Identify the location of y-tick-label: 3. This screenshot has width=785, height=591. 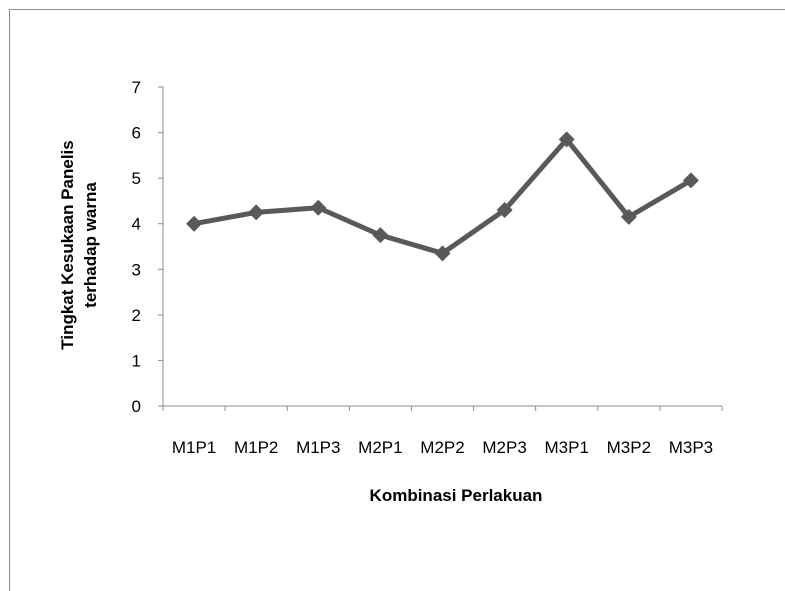
(136, 269).